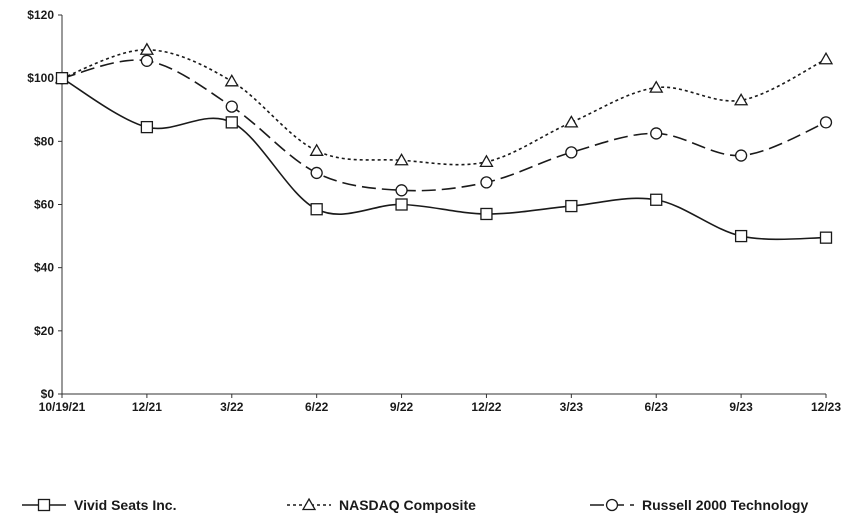 The image size is (868, 517). I want to click on y-tick-label: $100, so click(40, 78).